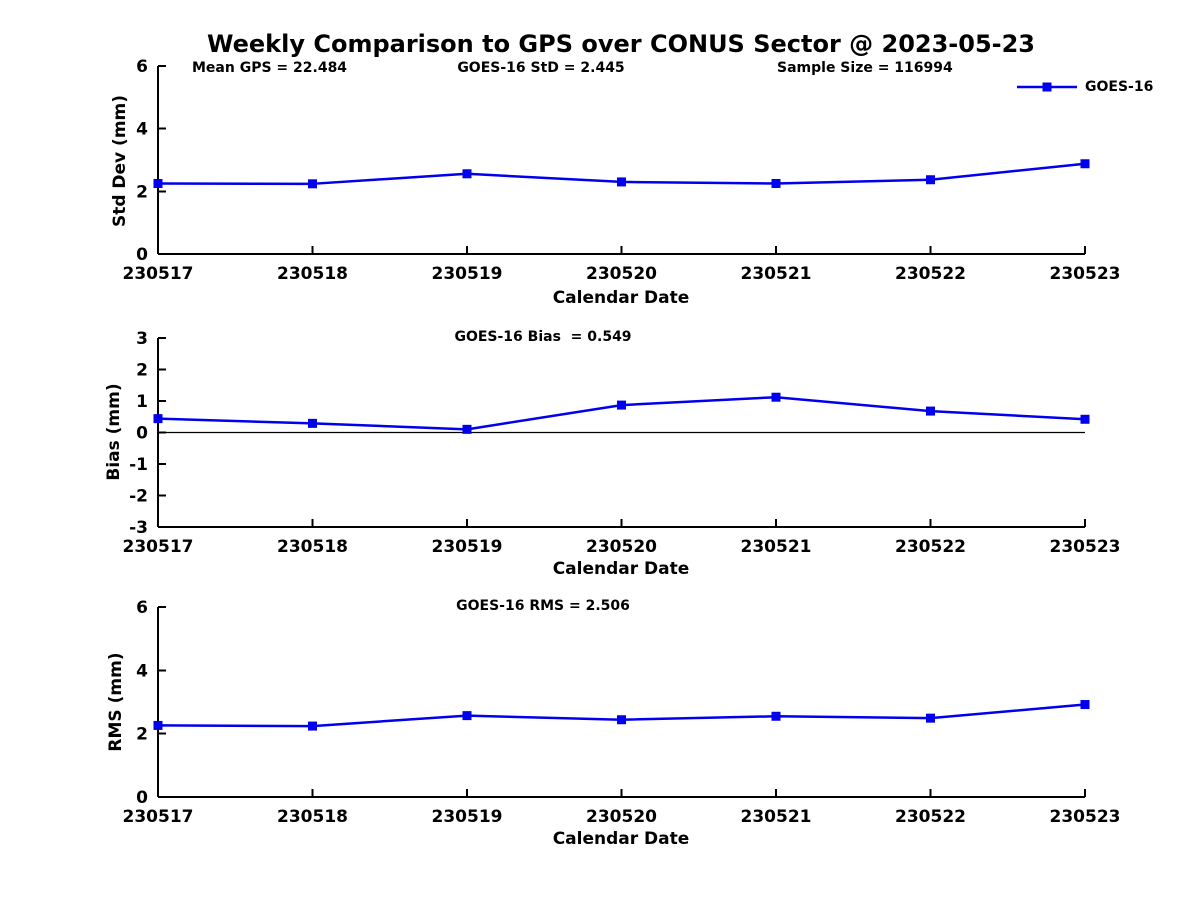  What do you see at coordinates (1047, 87) in the screenshot?
I see `legend-line-swatch-icon` at bounding box center [1047, 87].